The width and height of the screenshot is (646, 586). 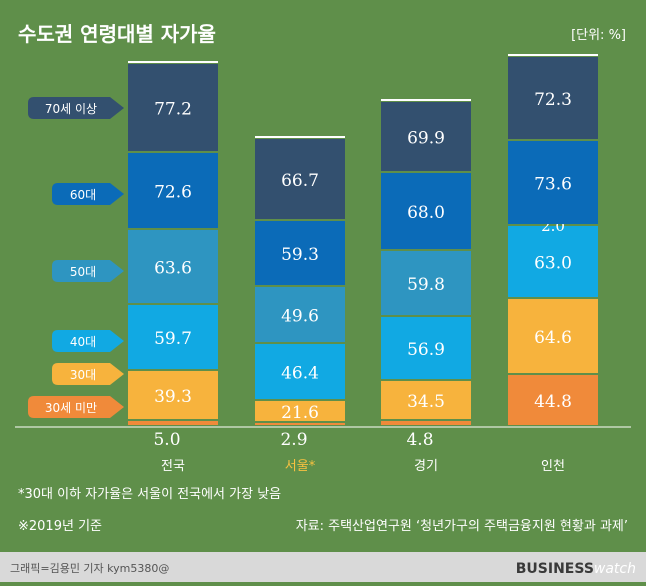 I want to click on bar-value-label: 77.2, so click(x=173, y=110).